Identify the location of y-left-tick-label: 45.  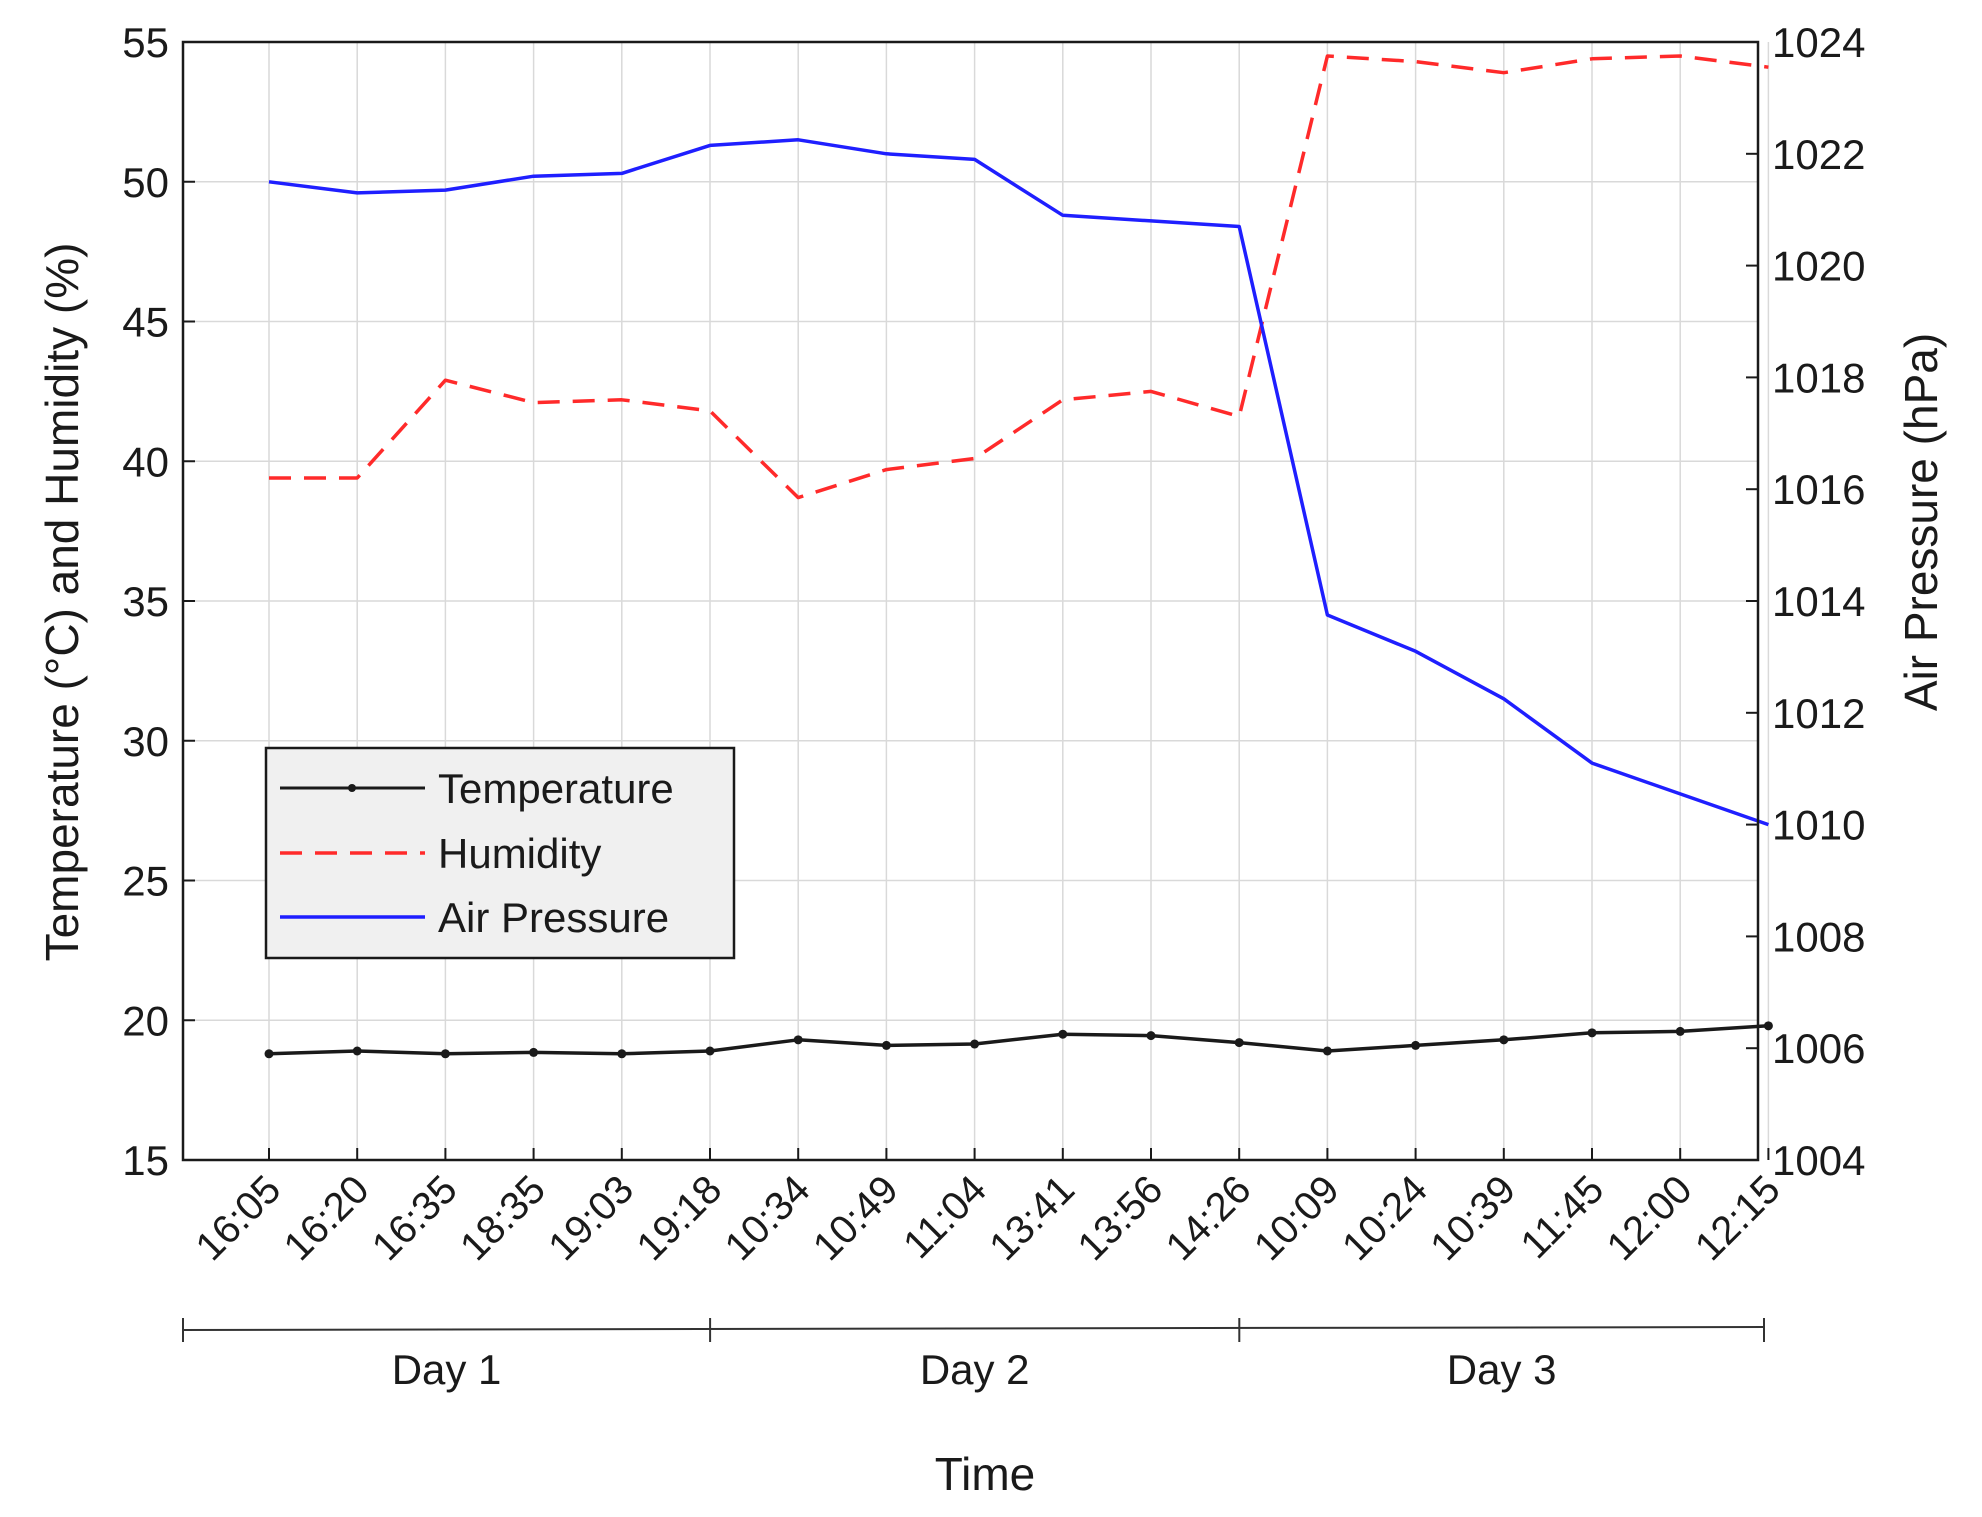
(145, 322).